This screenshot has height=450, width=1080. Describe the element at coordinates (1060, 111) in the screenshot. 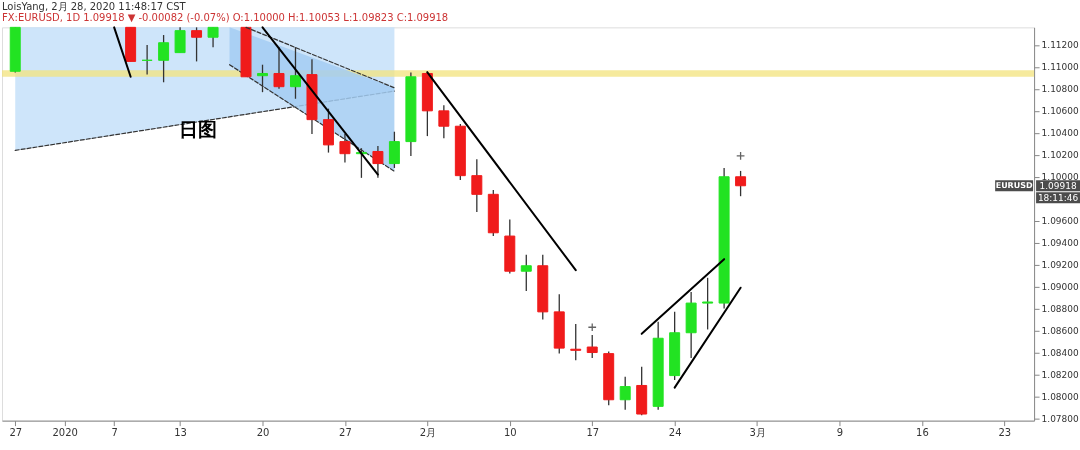

I see `y-tick-label: 1.10600` at that location.